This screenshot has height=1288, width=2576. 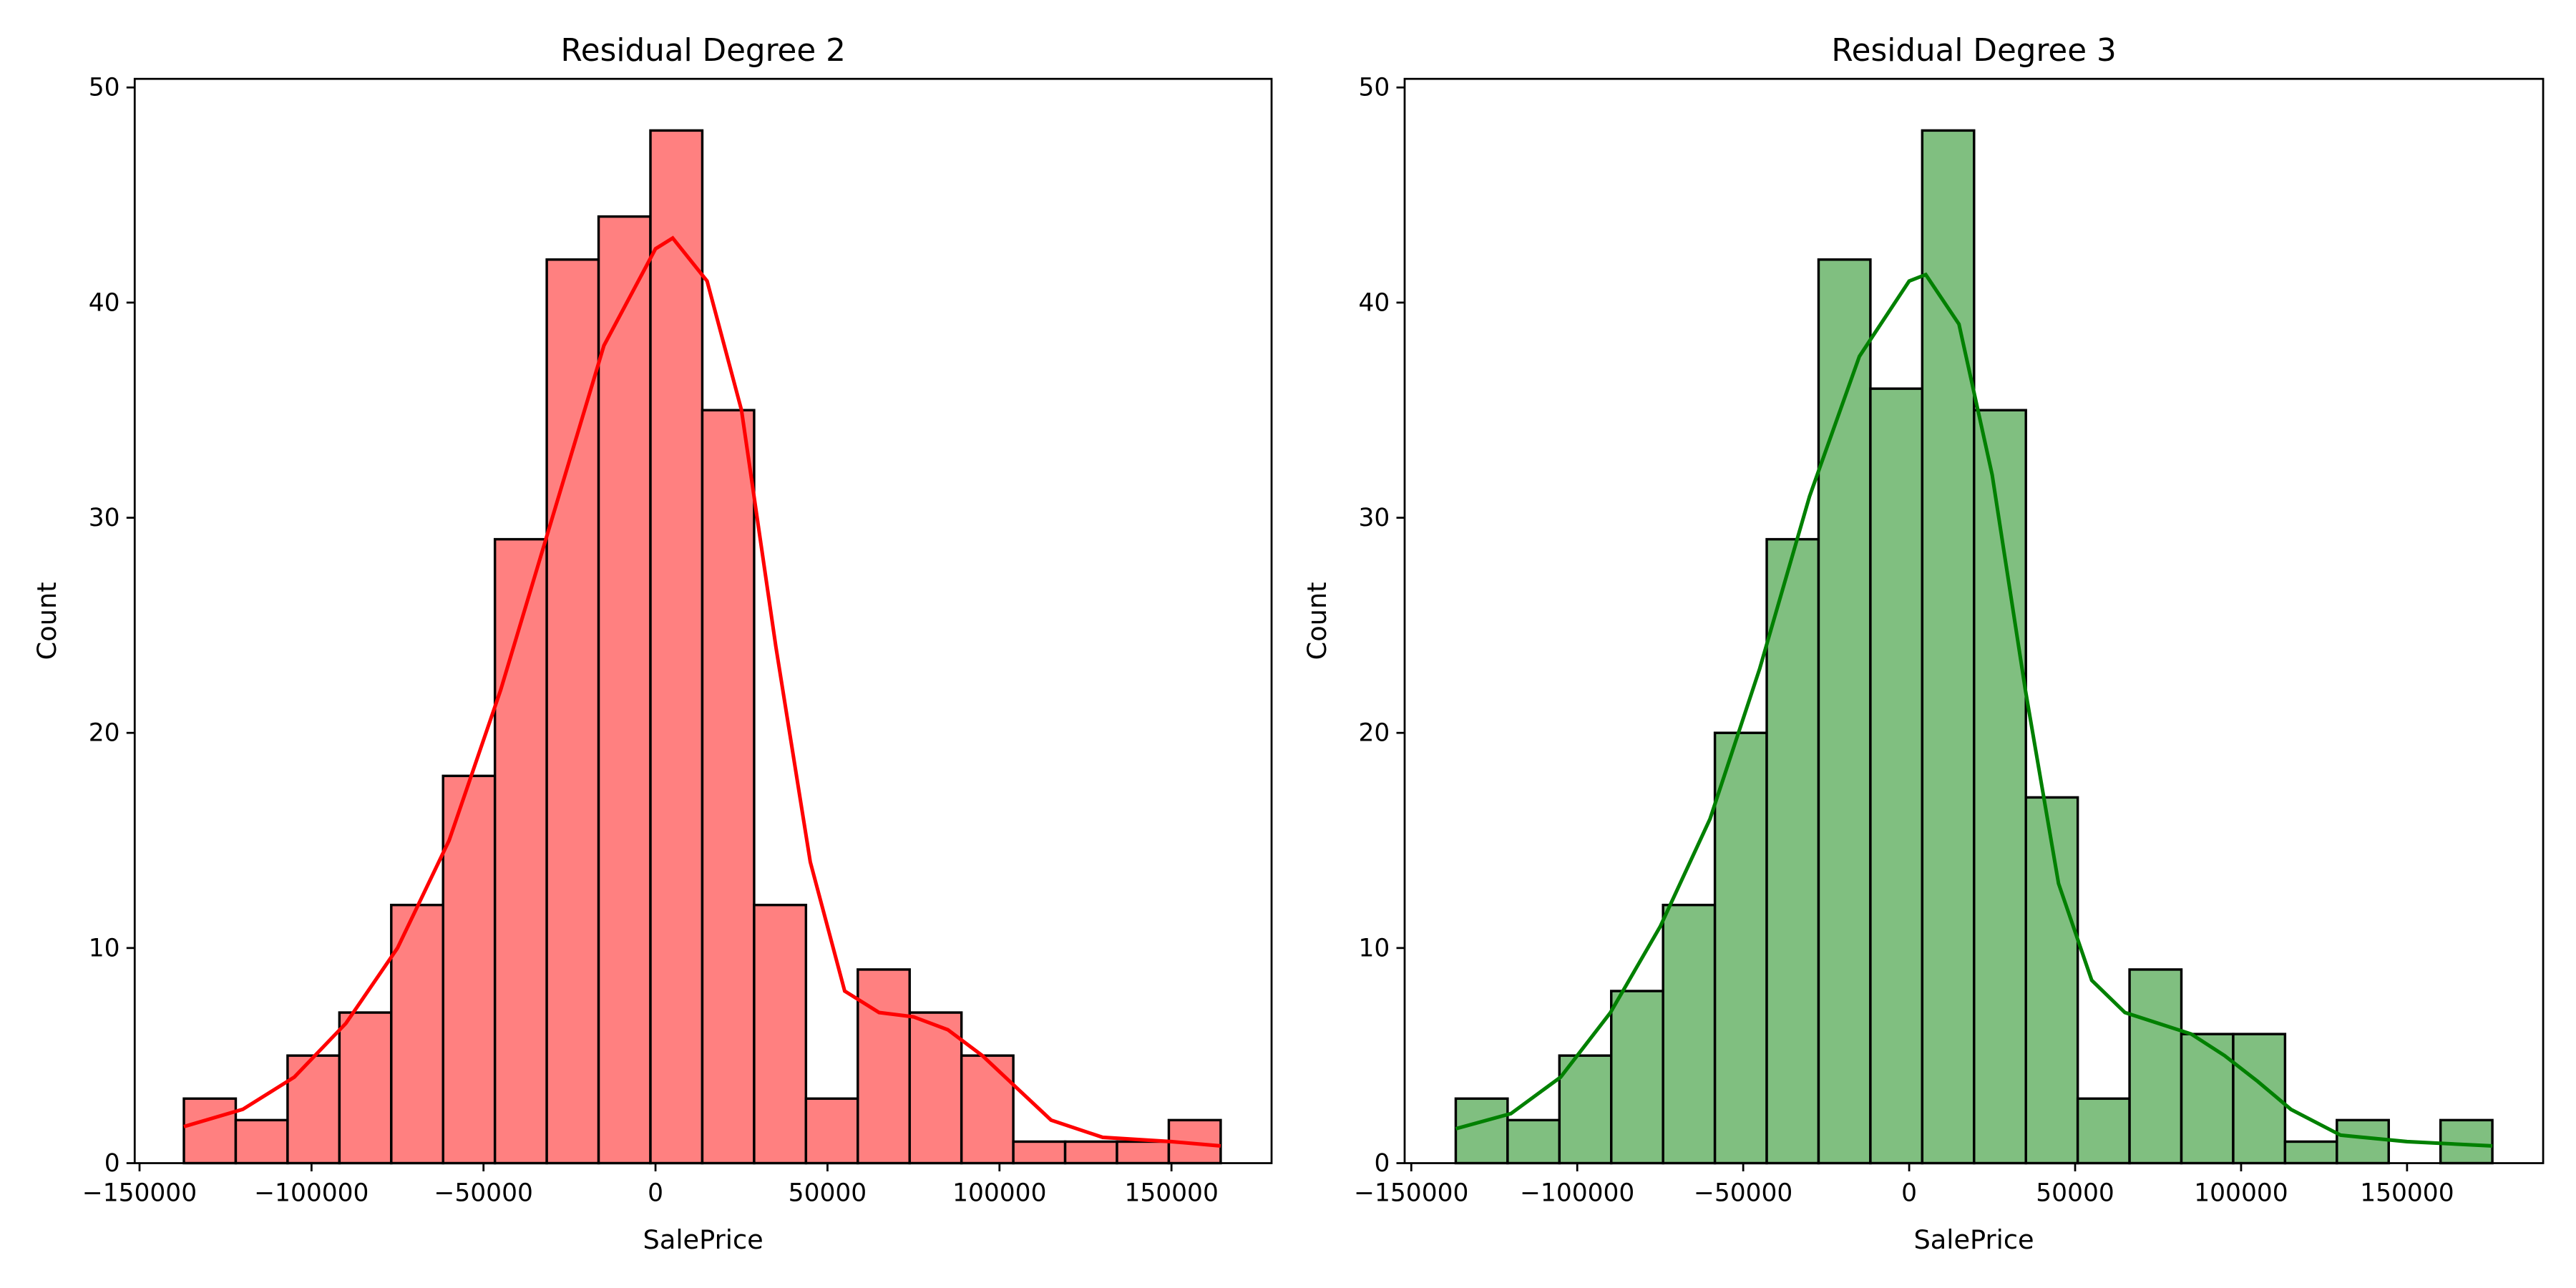 What do you see at coordinates (702, 51) in the screenshot?
I see `chart-title: Residual Degree 2` at bounding box center [702, 51].